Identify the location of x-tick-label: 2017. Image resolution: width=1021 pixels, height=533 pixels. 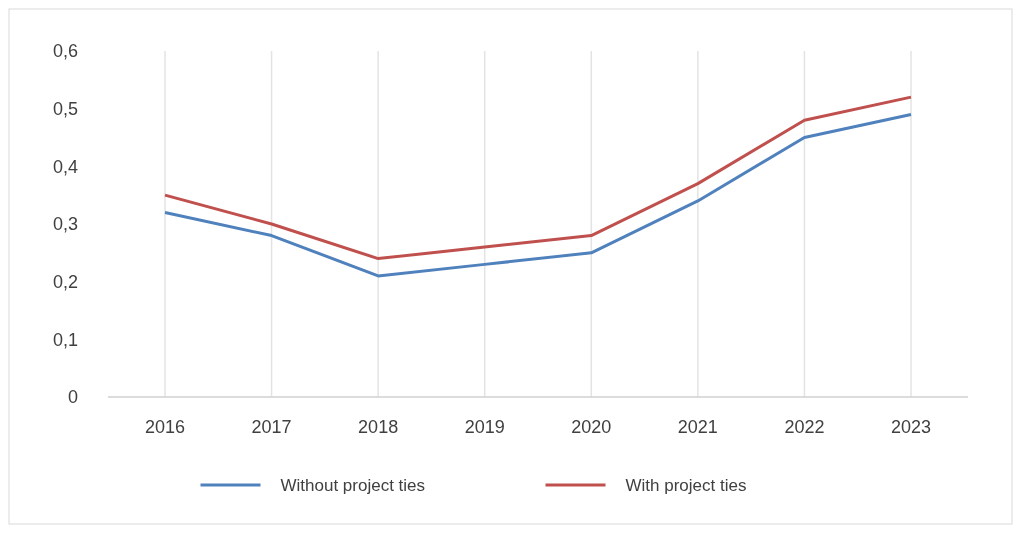
(271, 427).